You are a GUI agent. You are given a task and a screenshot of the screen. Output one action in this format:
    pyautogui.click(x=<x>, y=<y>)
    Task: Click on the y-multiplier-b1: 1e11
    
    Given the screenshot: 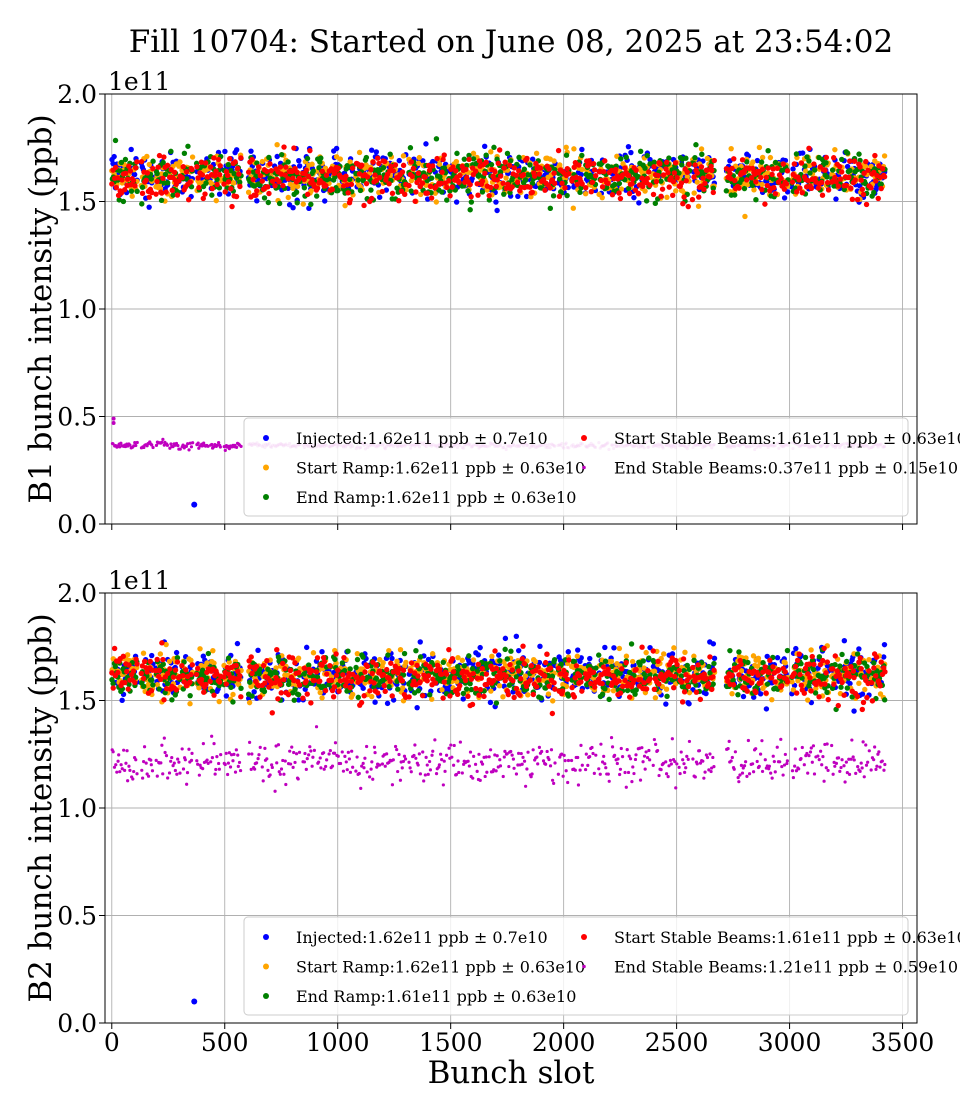 What is the action you would take?
    pyautogui.click(x=139, y=81)
    